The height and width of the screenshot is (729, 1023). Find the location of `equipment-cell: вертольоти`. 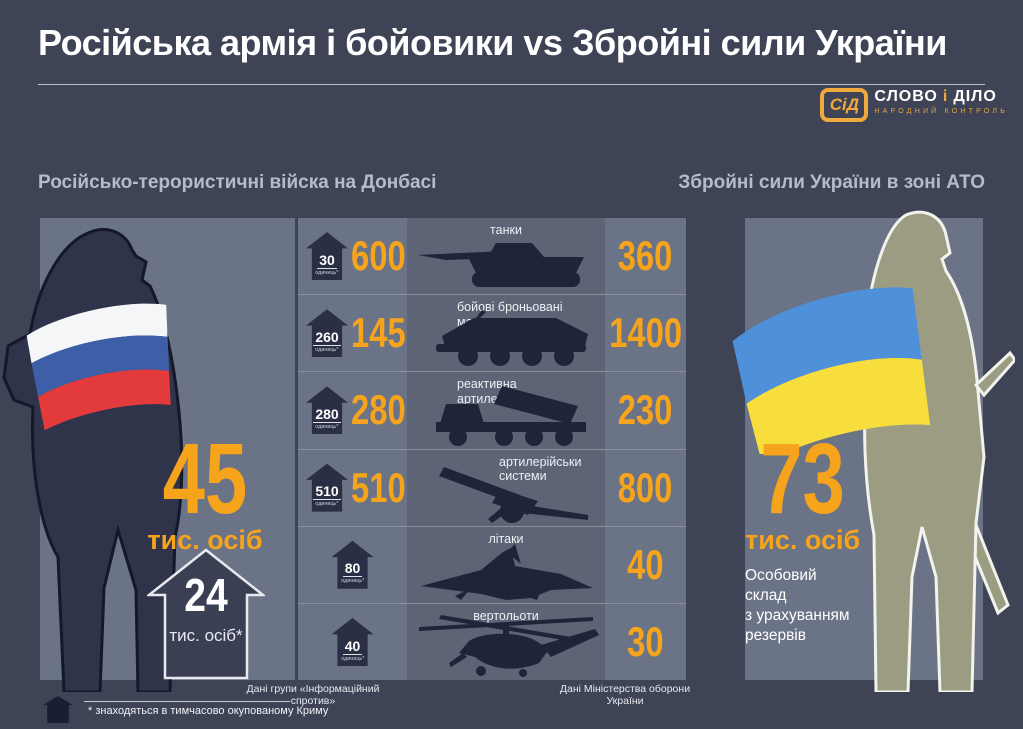

equipment-cell: вертольоти is located at coordinates (506, 642).